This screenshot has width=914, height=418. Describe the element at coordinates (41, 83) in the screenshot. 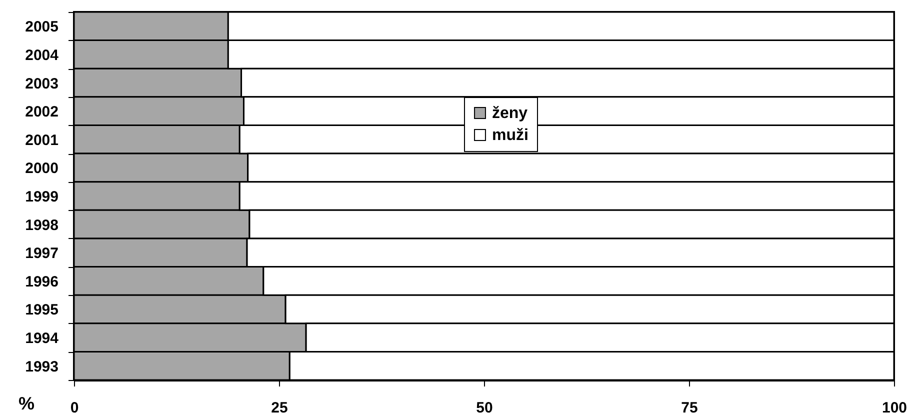

I see `y-tick-label: 2003` at that location.